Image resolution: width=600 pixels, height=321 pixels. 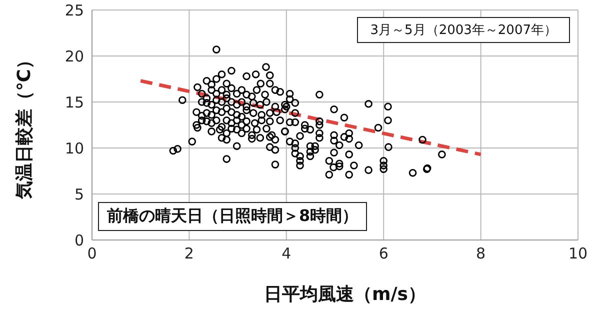 What do you see at coordinates (92, 253) in the screenshot?
I see `x-tick-label: 0` at bounding box center [92, 253].